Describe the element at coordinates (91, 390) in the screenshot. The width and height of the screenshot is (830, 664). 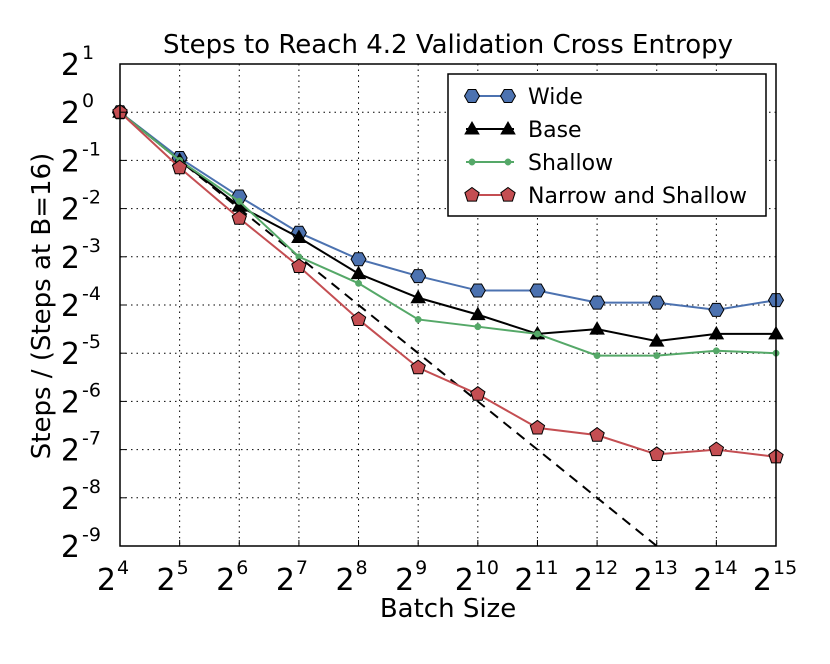
I see `y-tick-label-exponent: -6` at that location.